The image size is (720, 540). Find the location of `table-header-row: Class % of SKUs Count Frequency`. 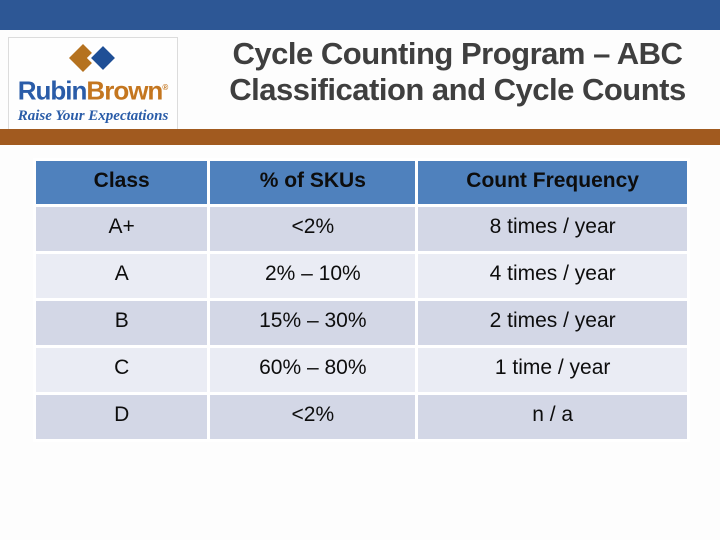

table-header-row: Class % of SKUs Count Frequency is located at coordinates (361, 182).